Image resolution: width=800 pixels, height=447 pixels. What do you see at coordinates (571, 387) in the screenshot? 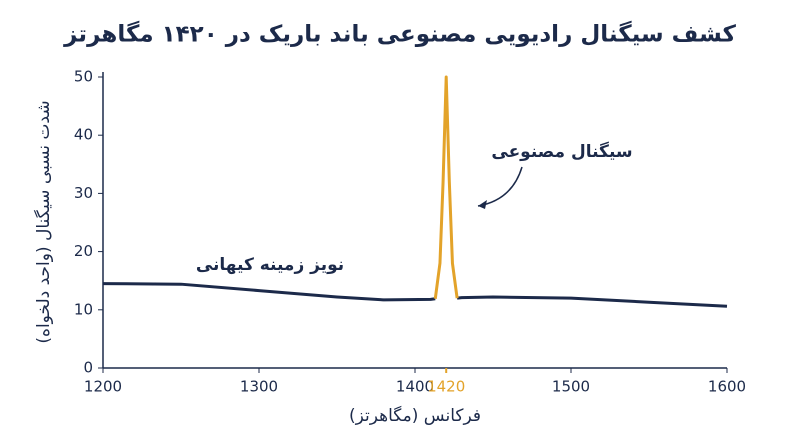
I see `x-tick-label: 1500` at bounding box center [571, 387].